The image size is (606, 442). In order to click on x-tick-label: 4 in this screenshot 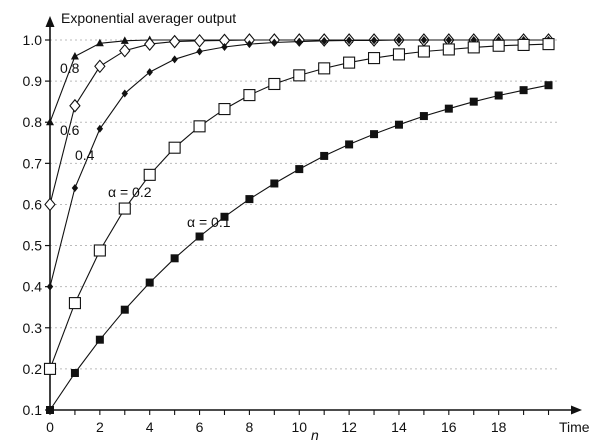, I will do `click(150, 427)`.